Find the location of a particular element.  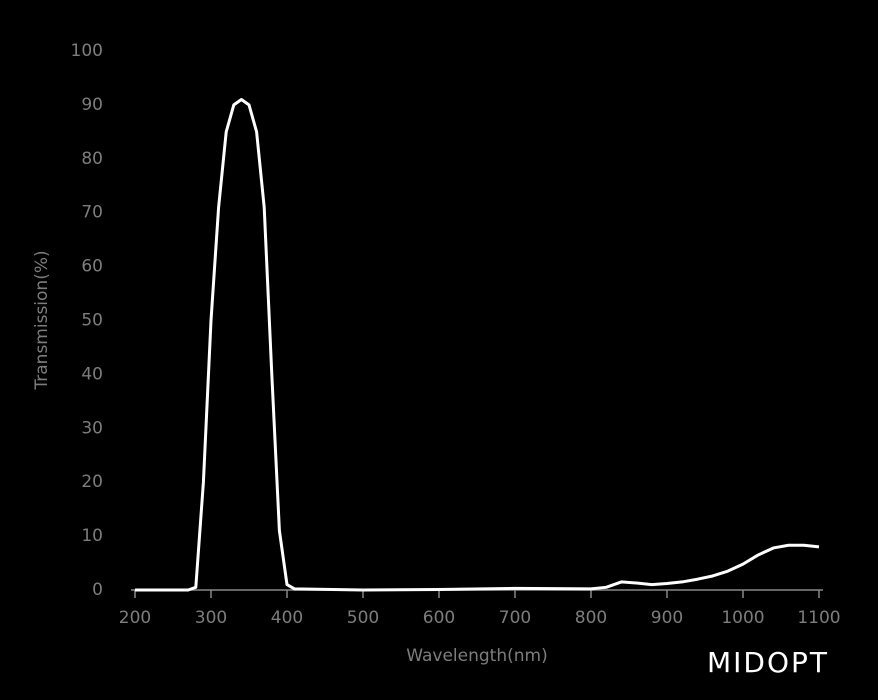

y-tick-label: 70 is located at coordinates (92, 213).